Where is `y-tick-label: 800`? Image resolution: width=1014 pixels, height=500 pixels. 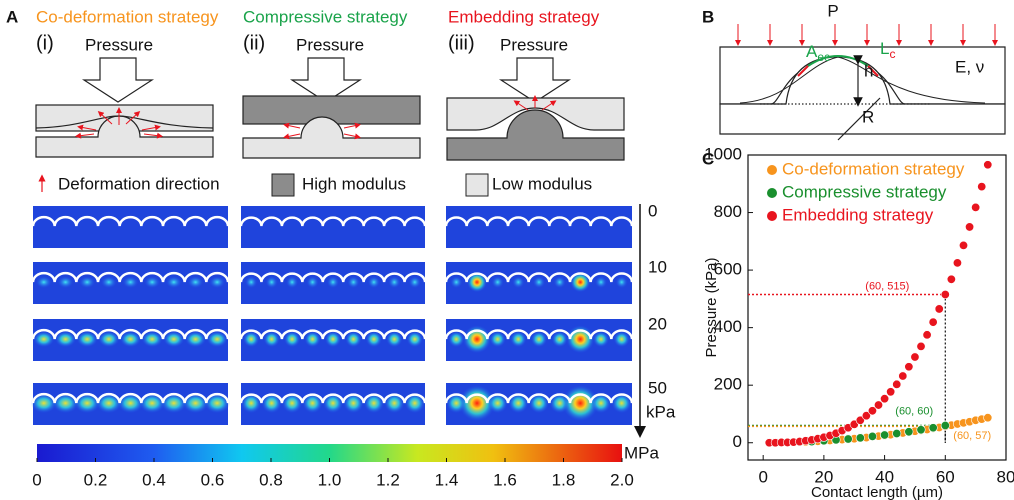
y-tick-label: 800 is located at coordinates (728, 211).